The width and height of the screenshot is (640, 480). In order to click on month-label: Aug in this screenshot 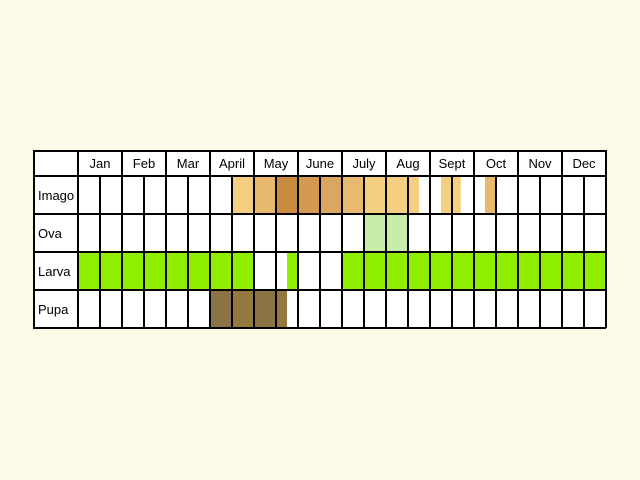, I will do `click(407, 163)`.